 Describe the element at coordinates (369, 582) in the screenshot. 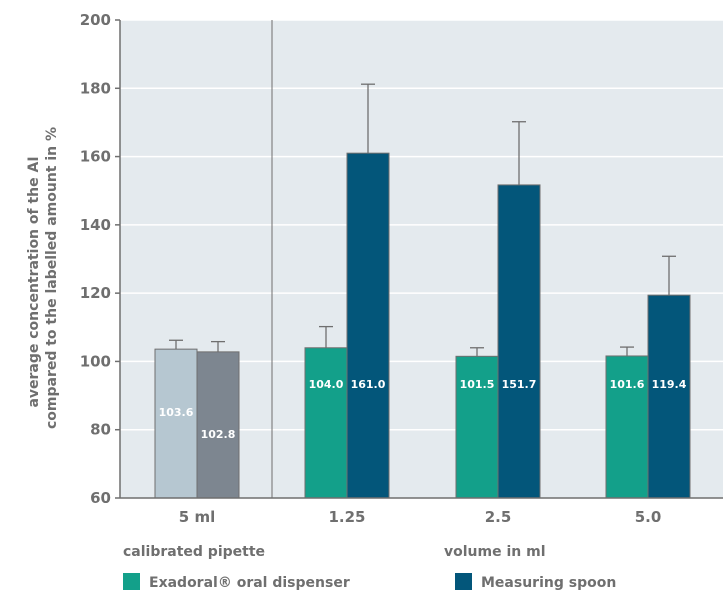

I see `legend: Exadoral® oral dispenser Measuring spoon` at that location.